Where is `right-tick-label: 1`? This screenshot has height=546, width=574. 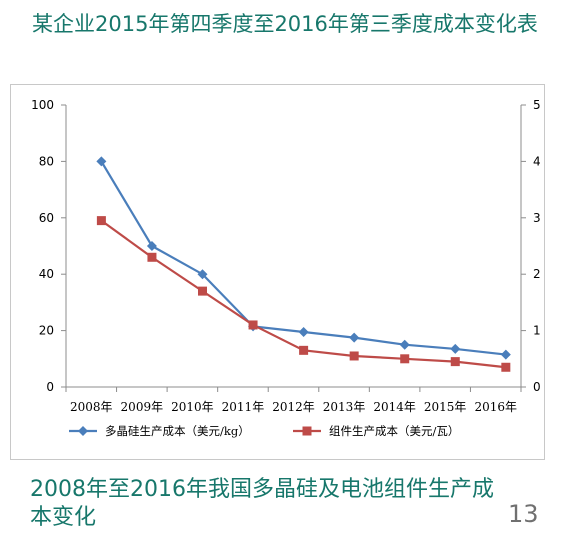 right-tick-label: 1 is located at coordinates (537, 331).